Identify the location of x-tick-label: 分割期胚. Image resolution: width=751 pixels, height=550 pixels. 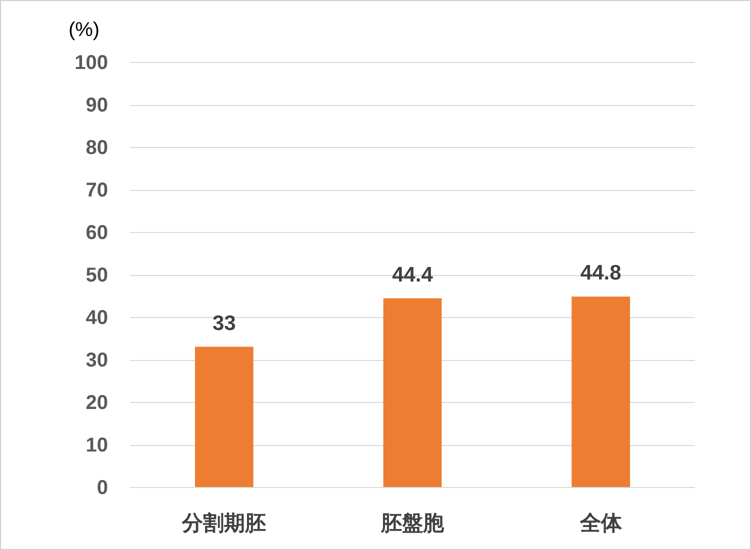
(223, 523).